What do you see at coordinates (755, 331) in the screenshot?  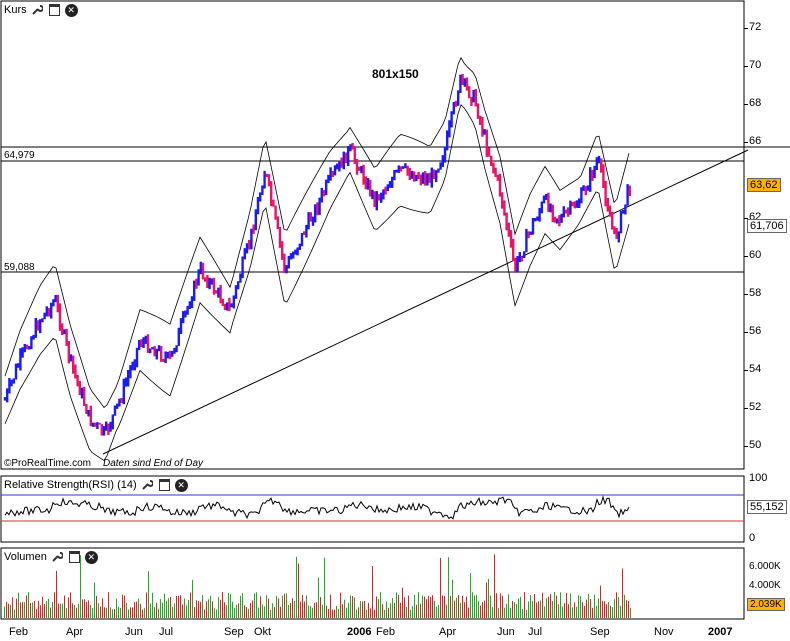 I see `price-y-tick: 56` at bounding box center [755, 331].